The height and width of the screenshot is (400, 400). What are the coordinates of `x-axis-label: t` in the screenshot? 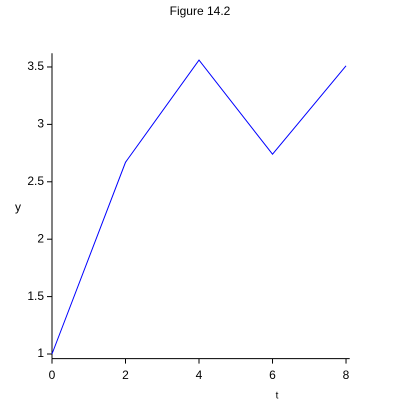 It's located at (277, 395).